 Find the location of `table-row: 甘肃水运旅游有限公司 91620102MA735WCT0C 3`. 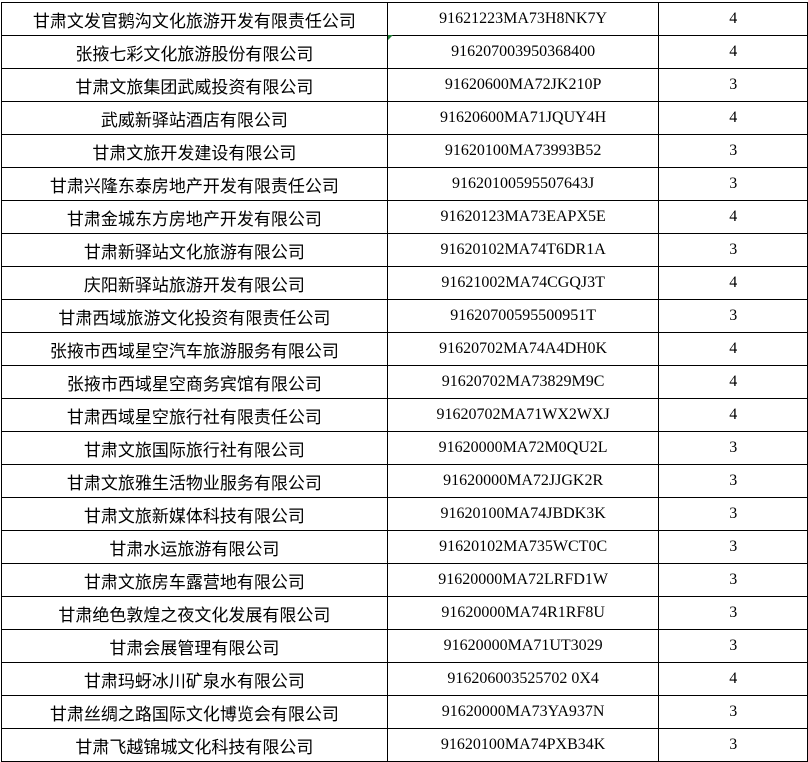

table-row: 甘肃水运旅游有限公司 91620102MA735WCT0C 3 is located at coordinates (404, 547).